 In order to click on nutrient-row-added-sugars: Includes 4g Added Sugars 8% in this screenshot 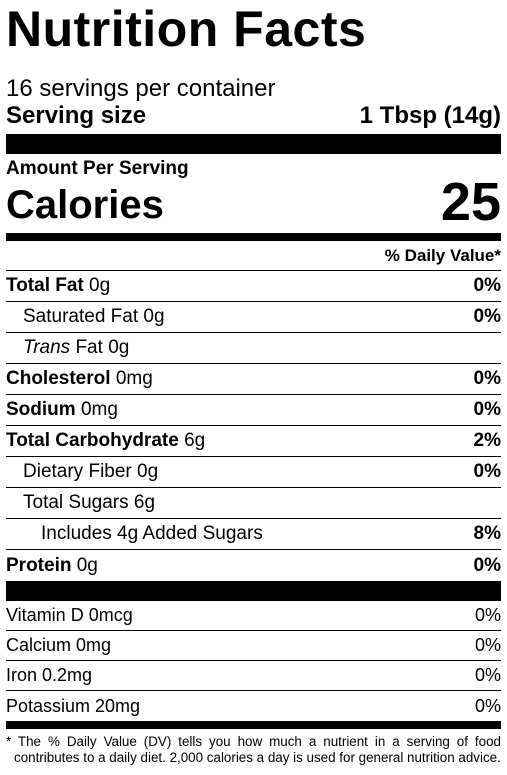, I will do `click(253, 534)`.